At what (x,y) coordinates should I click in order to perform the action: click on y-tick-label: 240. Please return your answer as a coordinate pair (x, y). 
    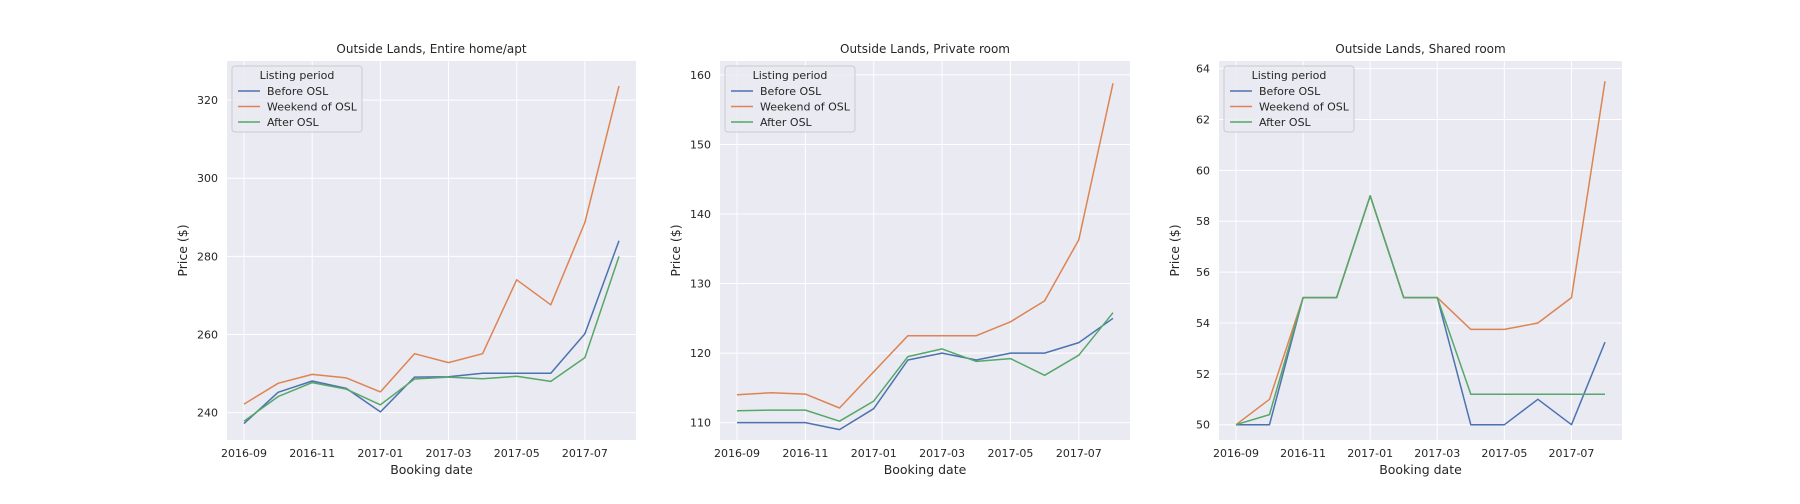
    Looking at the image, I should click on (207, 413).